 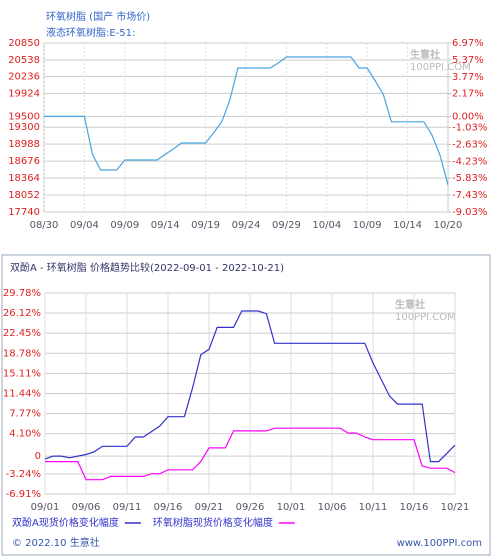 What do you see at coordinates (373, 507) in the screenshot?
I see `x-tick-label: 10/11` at bounding box center [373, 507].